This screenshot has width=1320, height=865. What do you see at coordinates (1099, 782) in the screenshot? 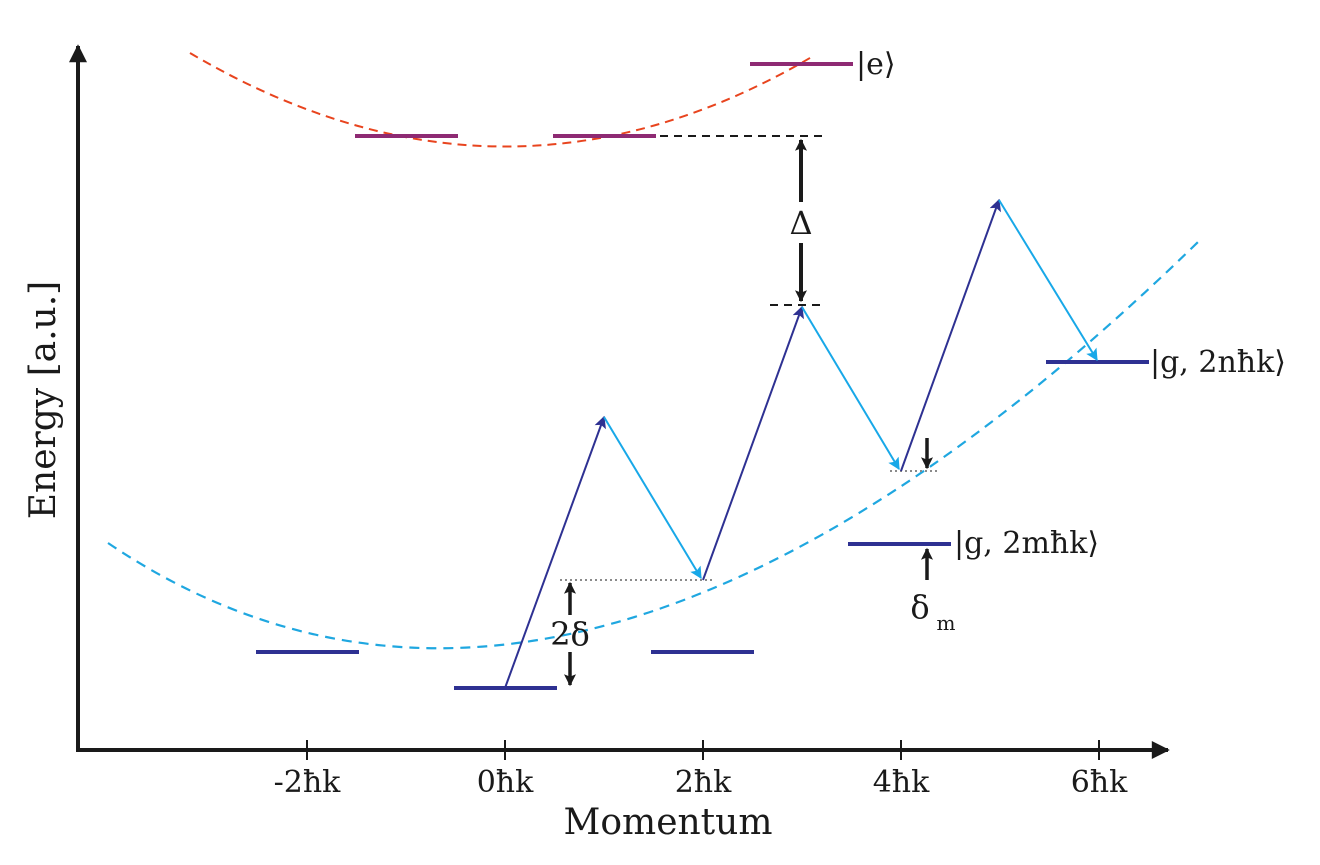
I see `x-tick-label: 6ħk` at bounding box center [1099, 782].